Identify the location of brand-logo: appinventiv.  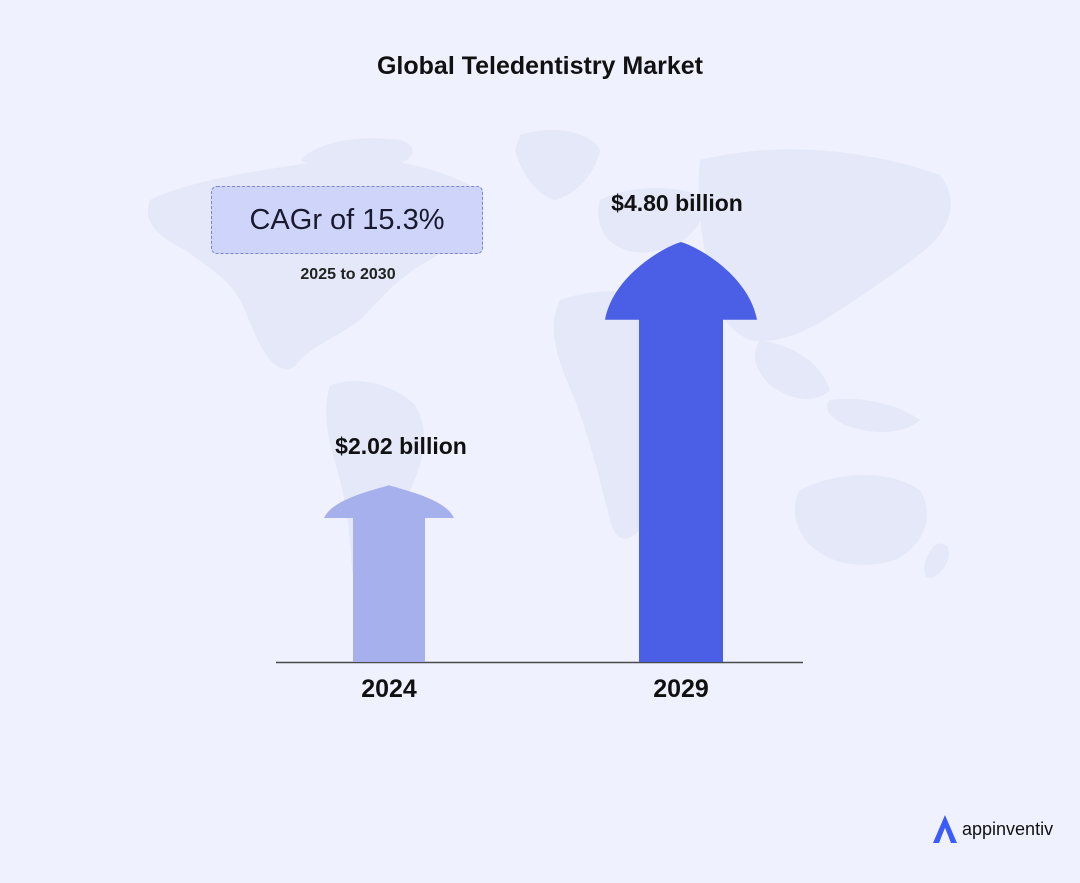
(992, 829).